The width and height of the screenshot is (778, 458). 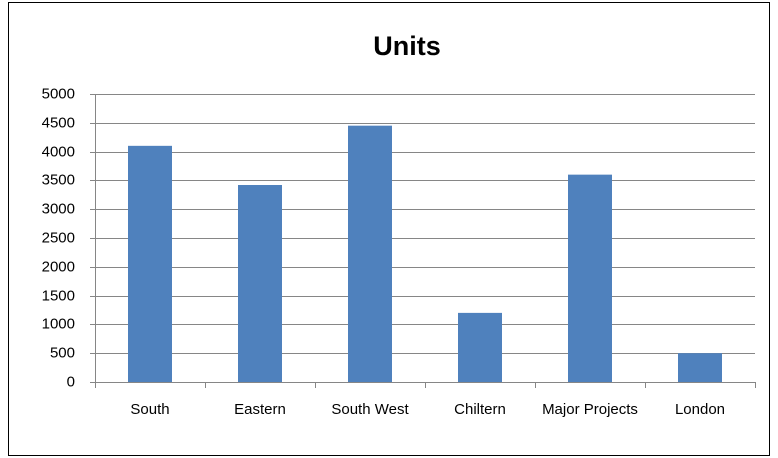 What do you see at coordinates (58, 208) in the screenshot?
I see `y-tick-label: 3000` at bounding box center [58, 208].